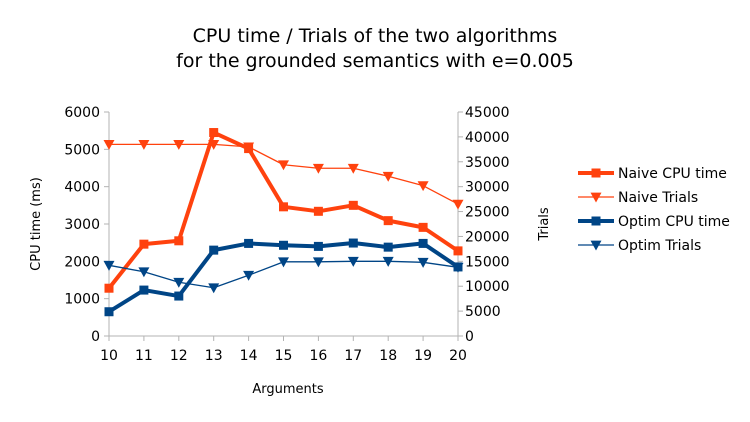 The image size is (750, 422). I want to click on chart-title-line-2: for the grounded semantics with e=0.005, so click(375, 61).